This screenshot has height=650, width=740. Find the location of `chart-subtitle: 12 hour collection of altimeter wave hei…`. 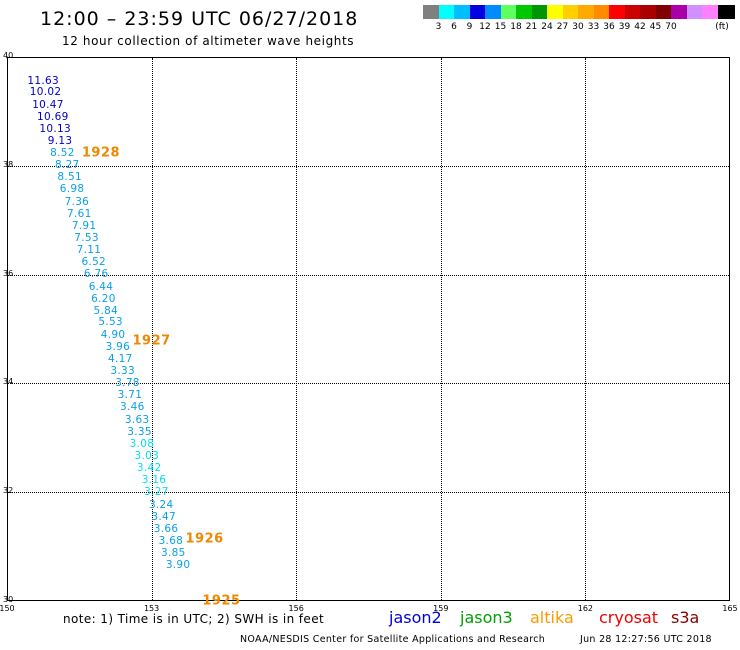

chart-subtitle: 12 hour collection of altimeter wave hei… is located at coordinates (208, 41).